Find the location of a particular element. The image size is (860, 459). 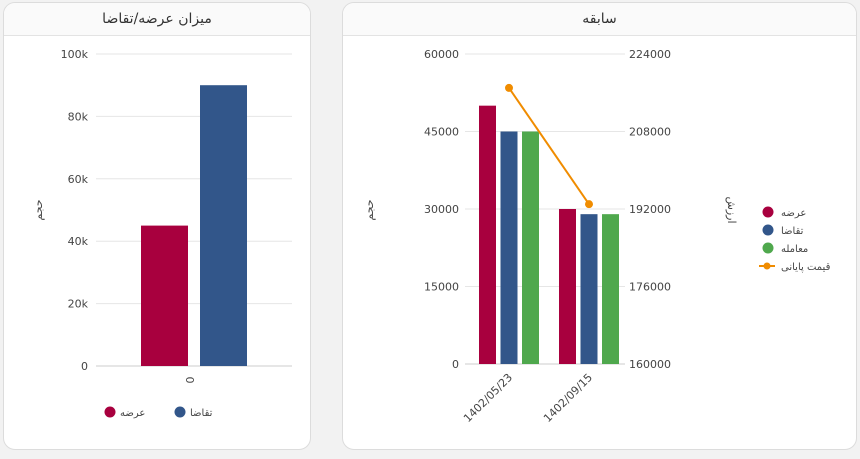

history-title: سابقه is located at coordinates (599, 19).